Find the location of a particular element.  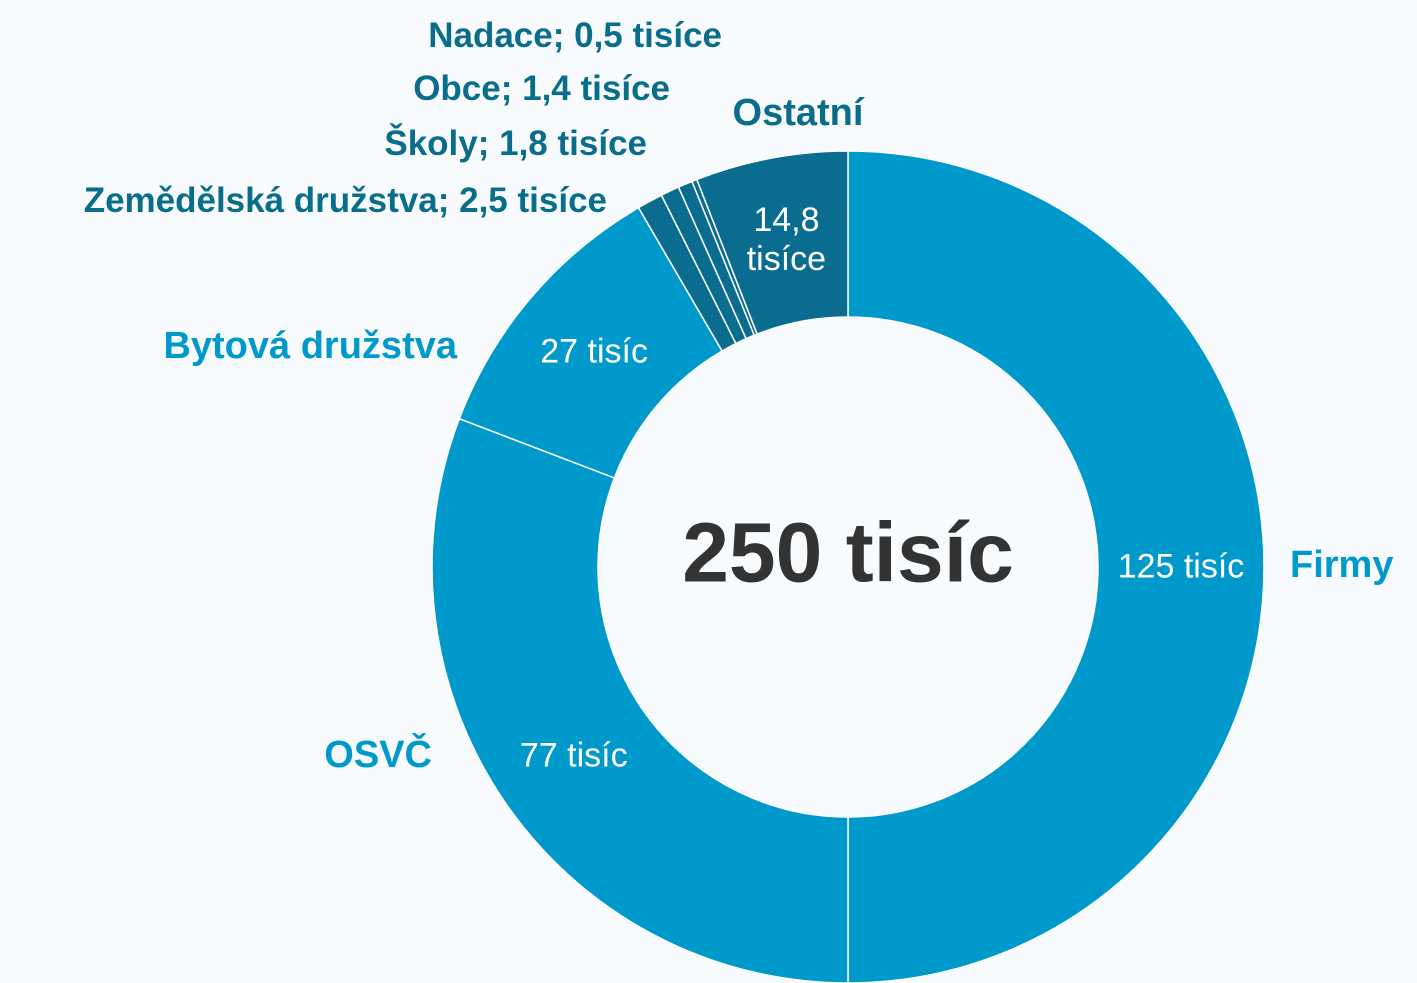

category-label: OSVČ is located at coordinates (378, 755).